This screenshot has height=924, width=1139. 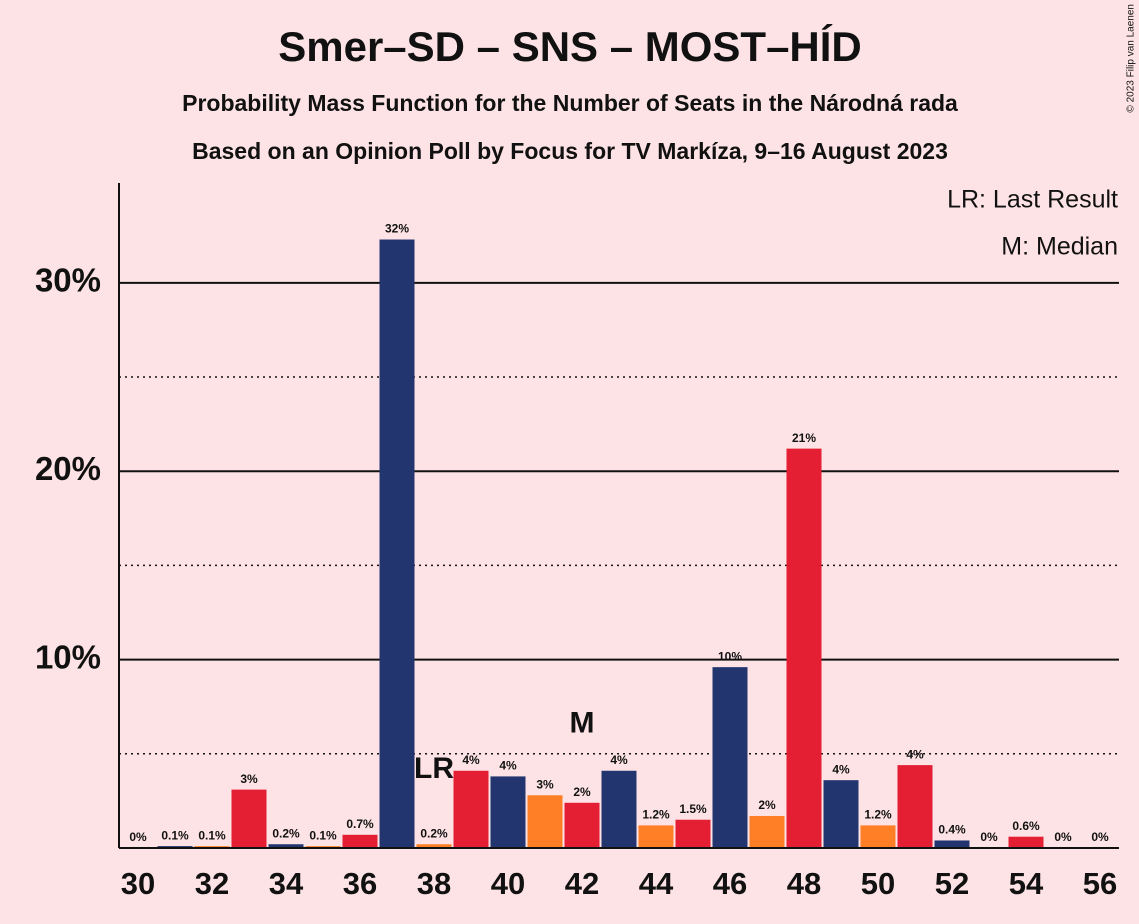 I want to click on x-tick-label: 56, so click(x=1100, y=883).